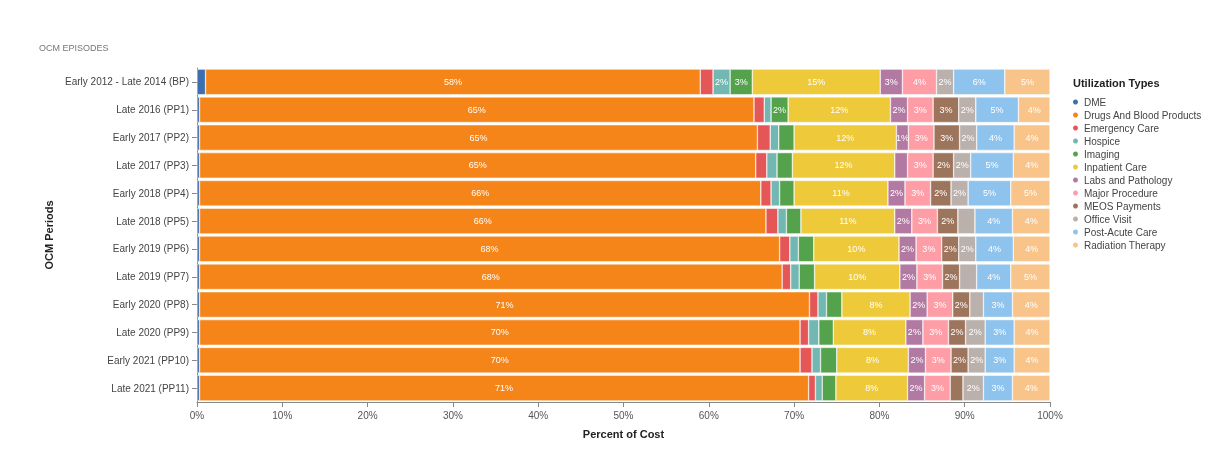 Image resolution: width=1226 pixels, height=476 pixels. Describe the element at coordinates (1121, 193) in the screenshot. I see `legend-label: Major Procedure` at that location.